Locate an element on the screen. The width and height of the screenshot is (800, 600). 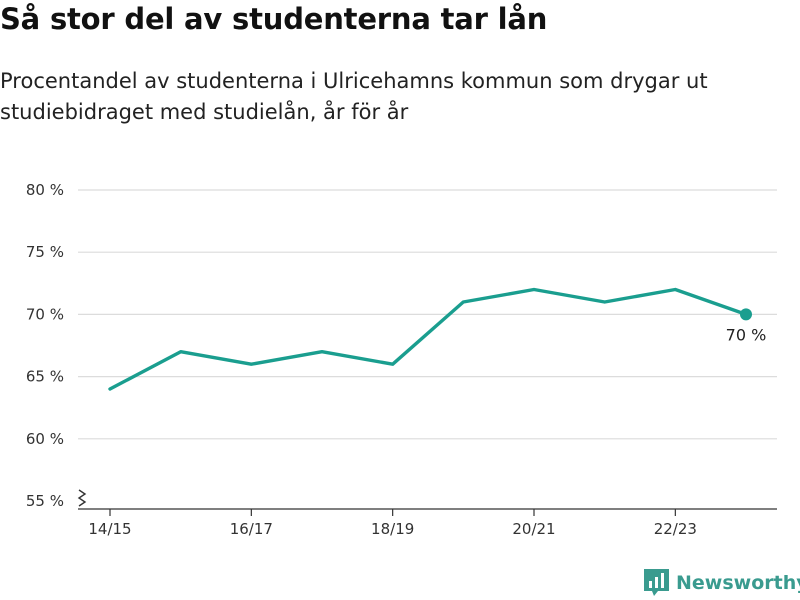
y-axis-ticks: 55 % 60 % 65 % 70 % 75 % 80 % is located at coordinates (56, 345).